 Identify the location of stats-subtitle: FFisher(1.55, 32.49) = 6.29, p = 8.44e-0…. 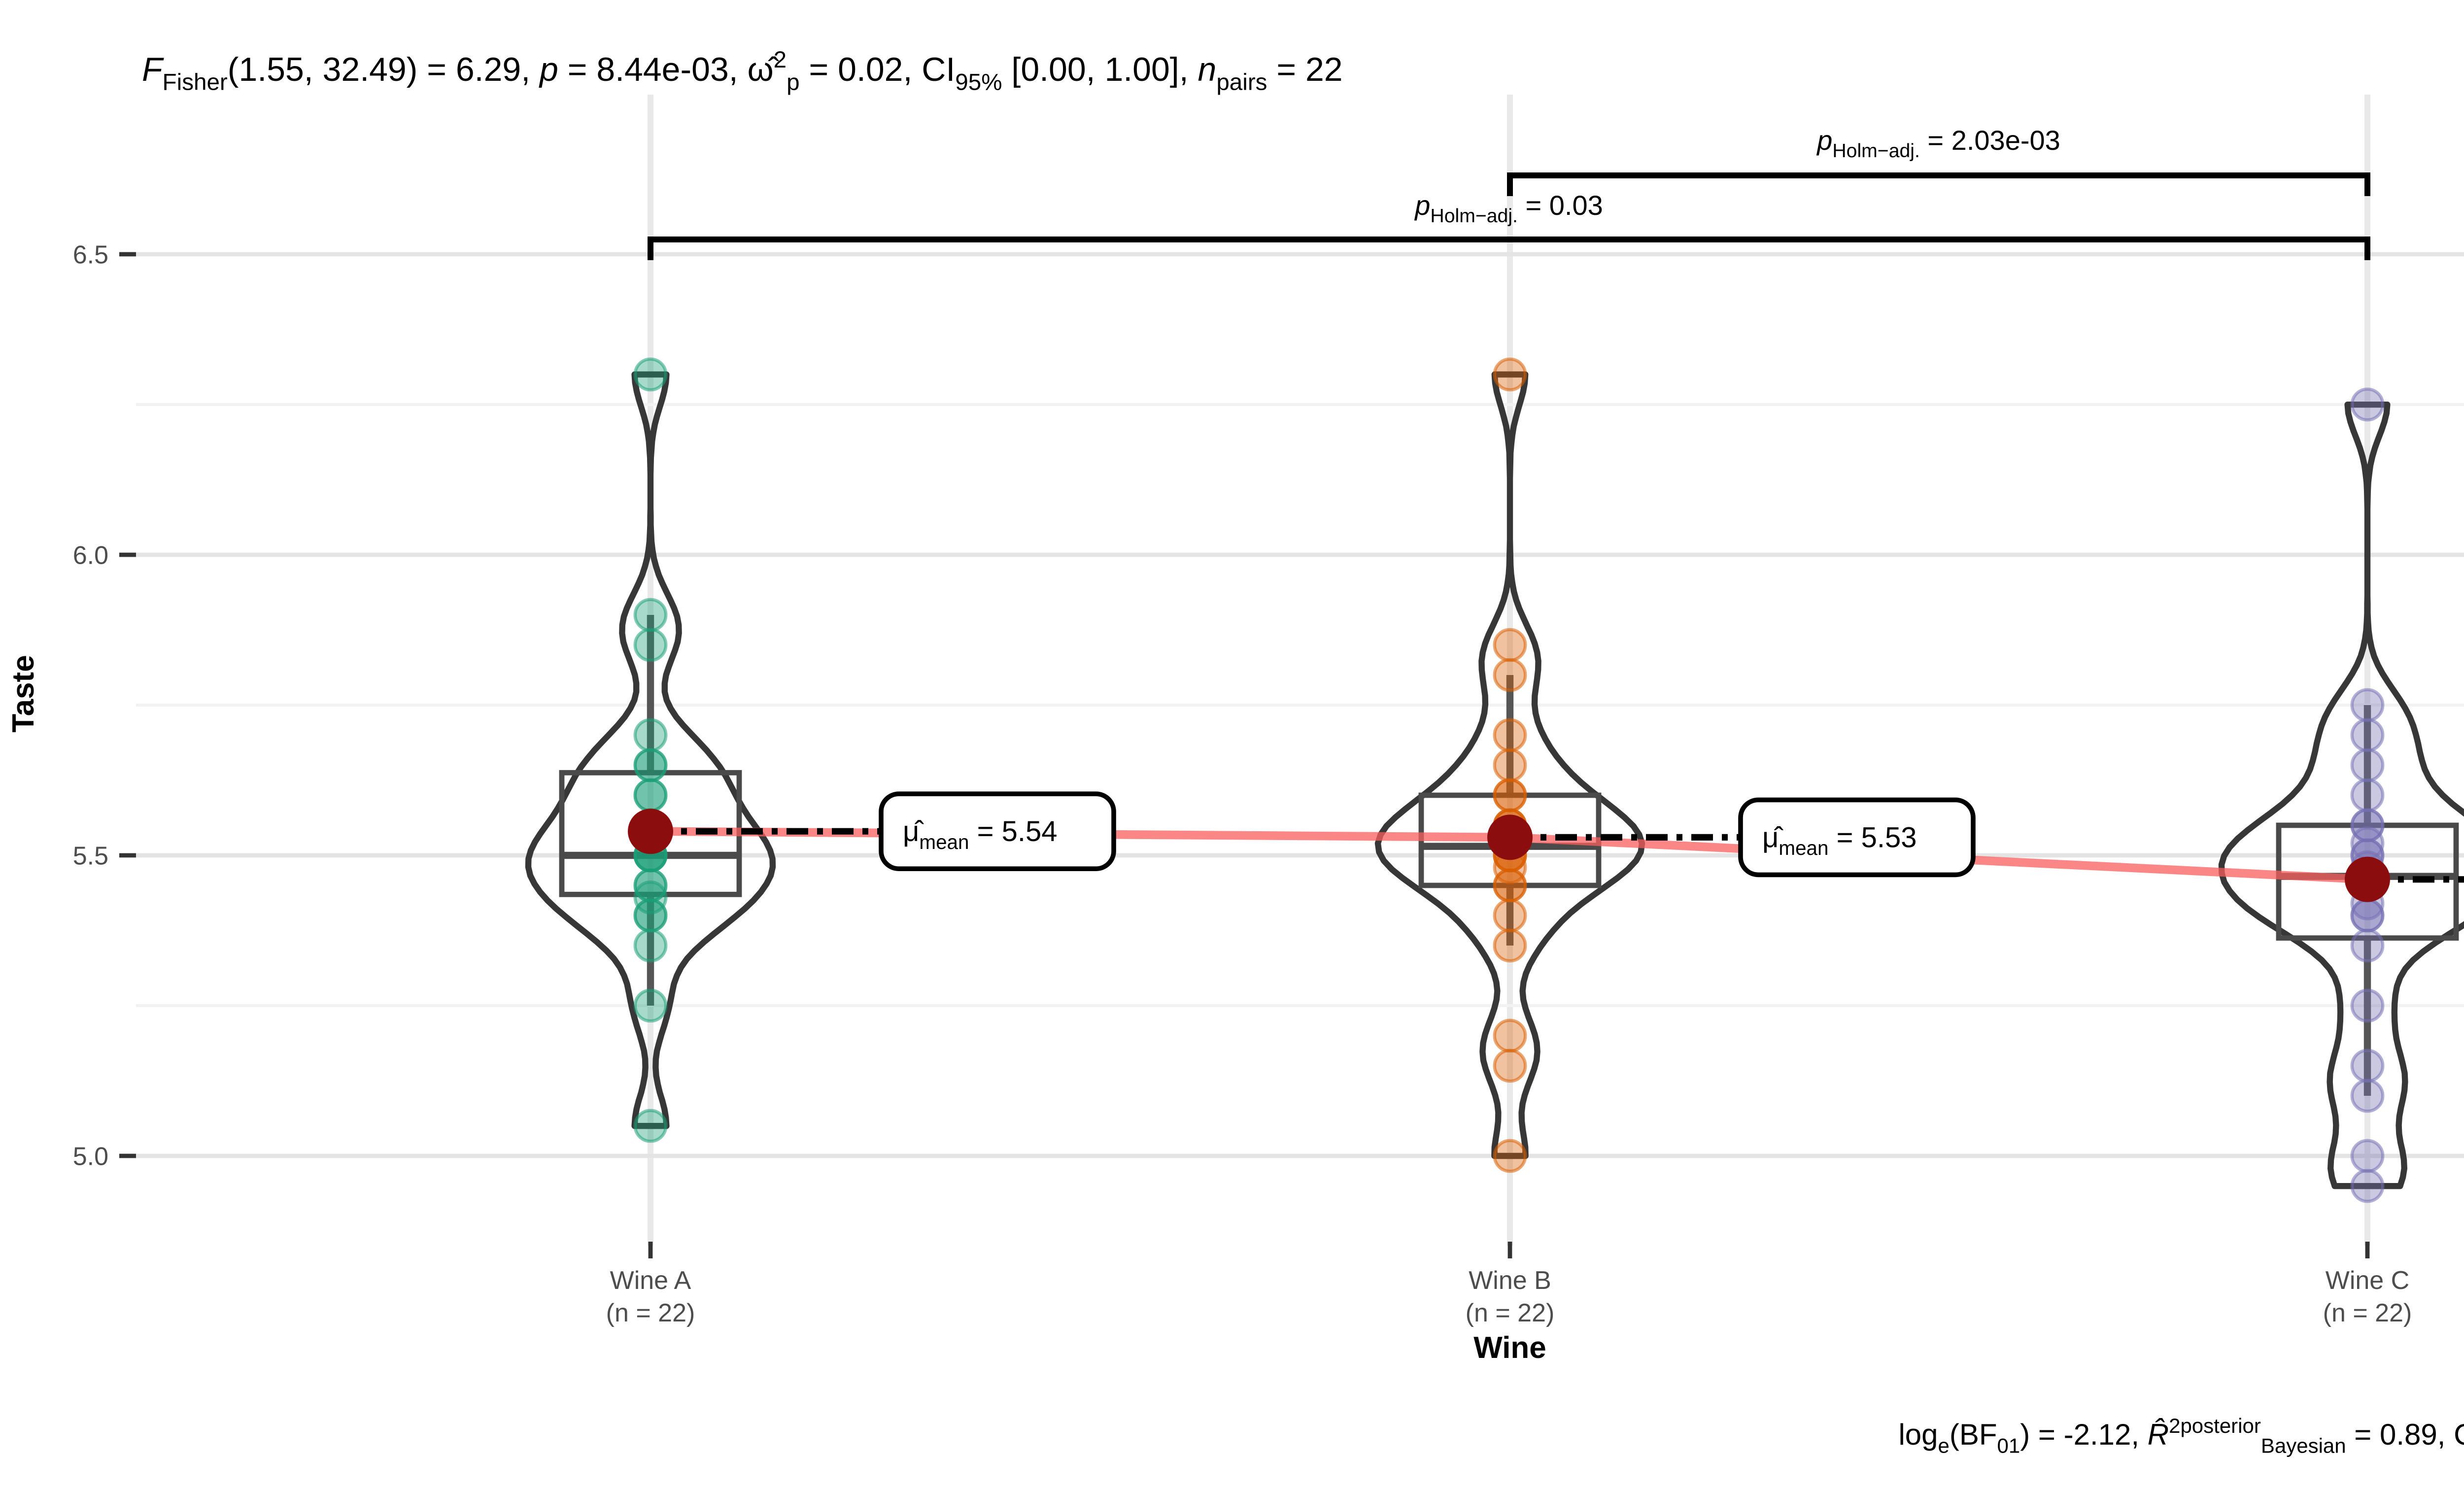
(742, 71).